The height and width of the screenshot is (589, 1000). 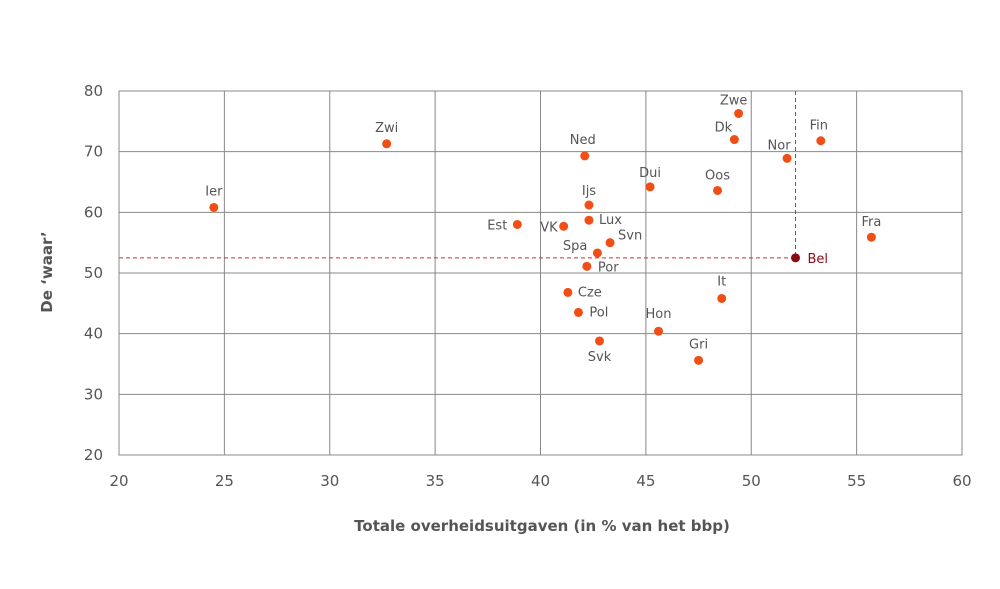 What do you see at coordinates (564, 226) in the screenshot?
I see `data-point-vk` at bounding box center [564, 226].